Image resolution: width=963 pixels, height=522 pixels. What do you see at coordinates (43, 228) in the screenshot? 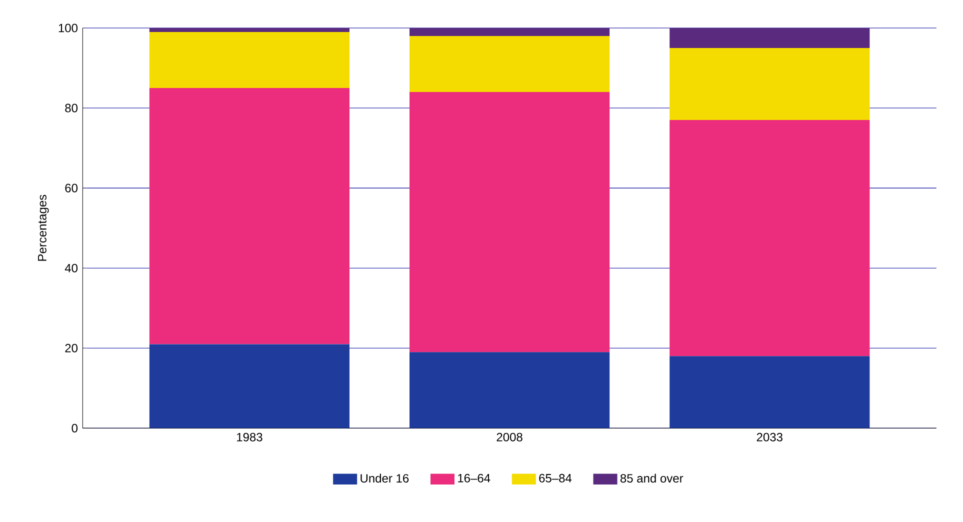
I see `y-axis-title: Percentages` at bounding box center [43, 228].